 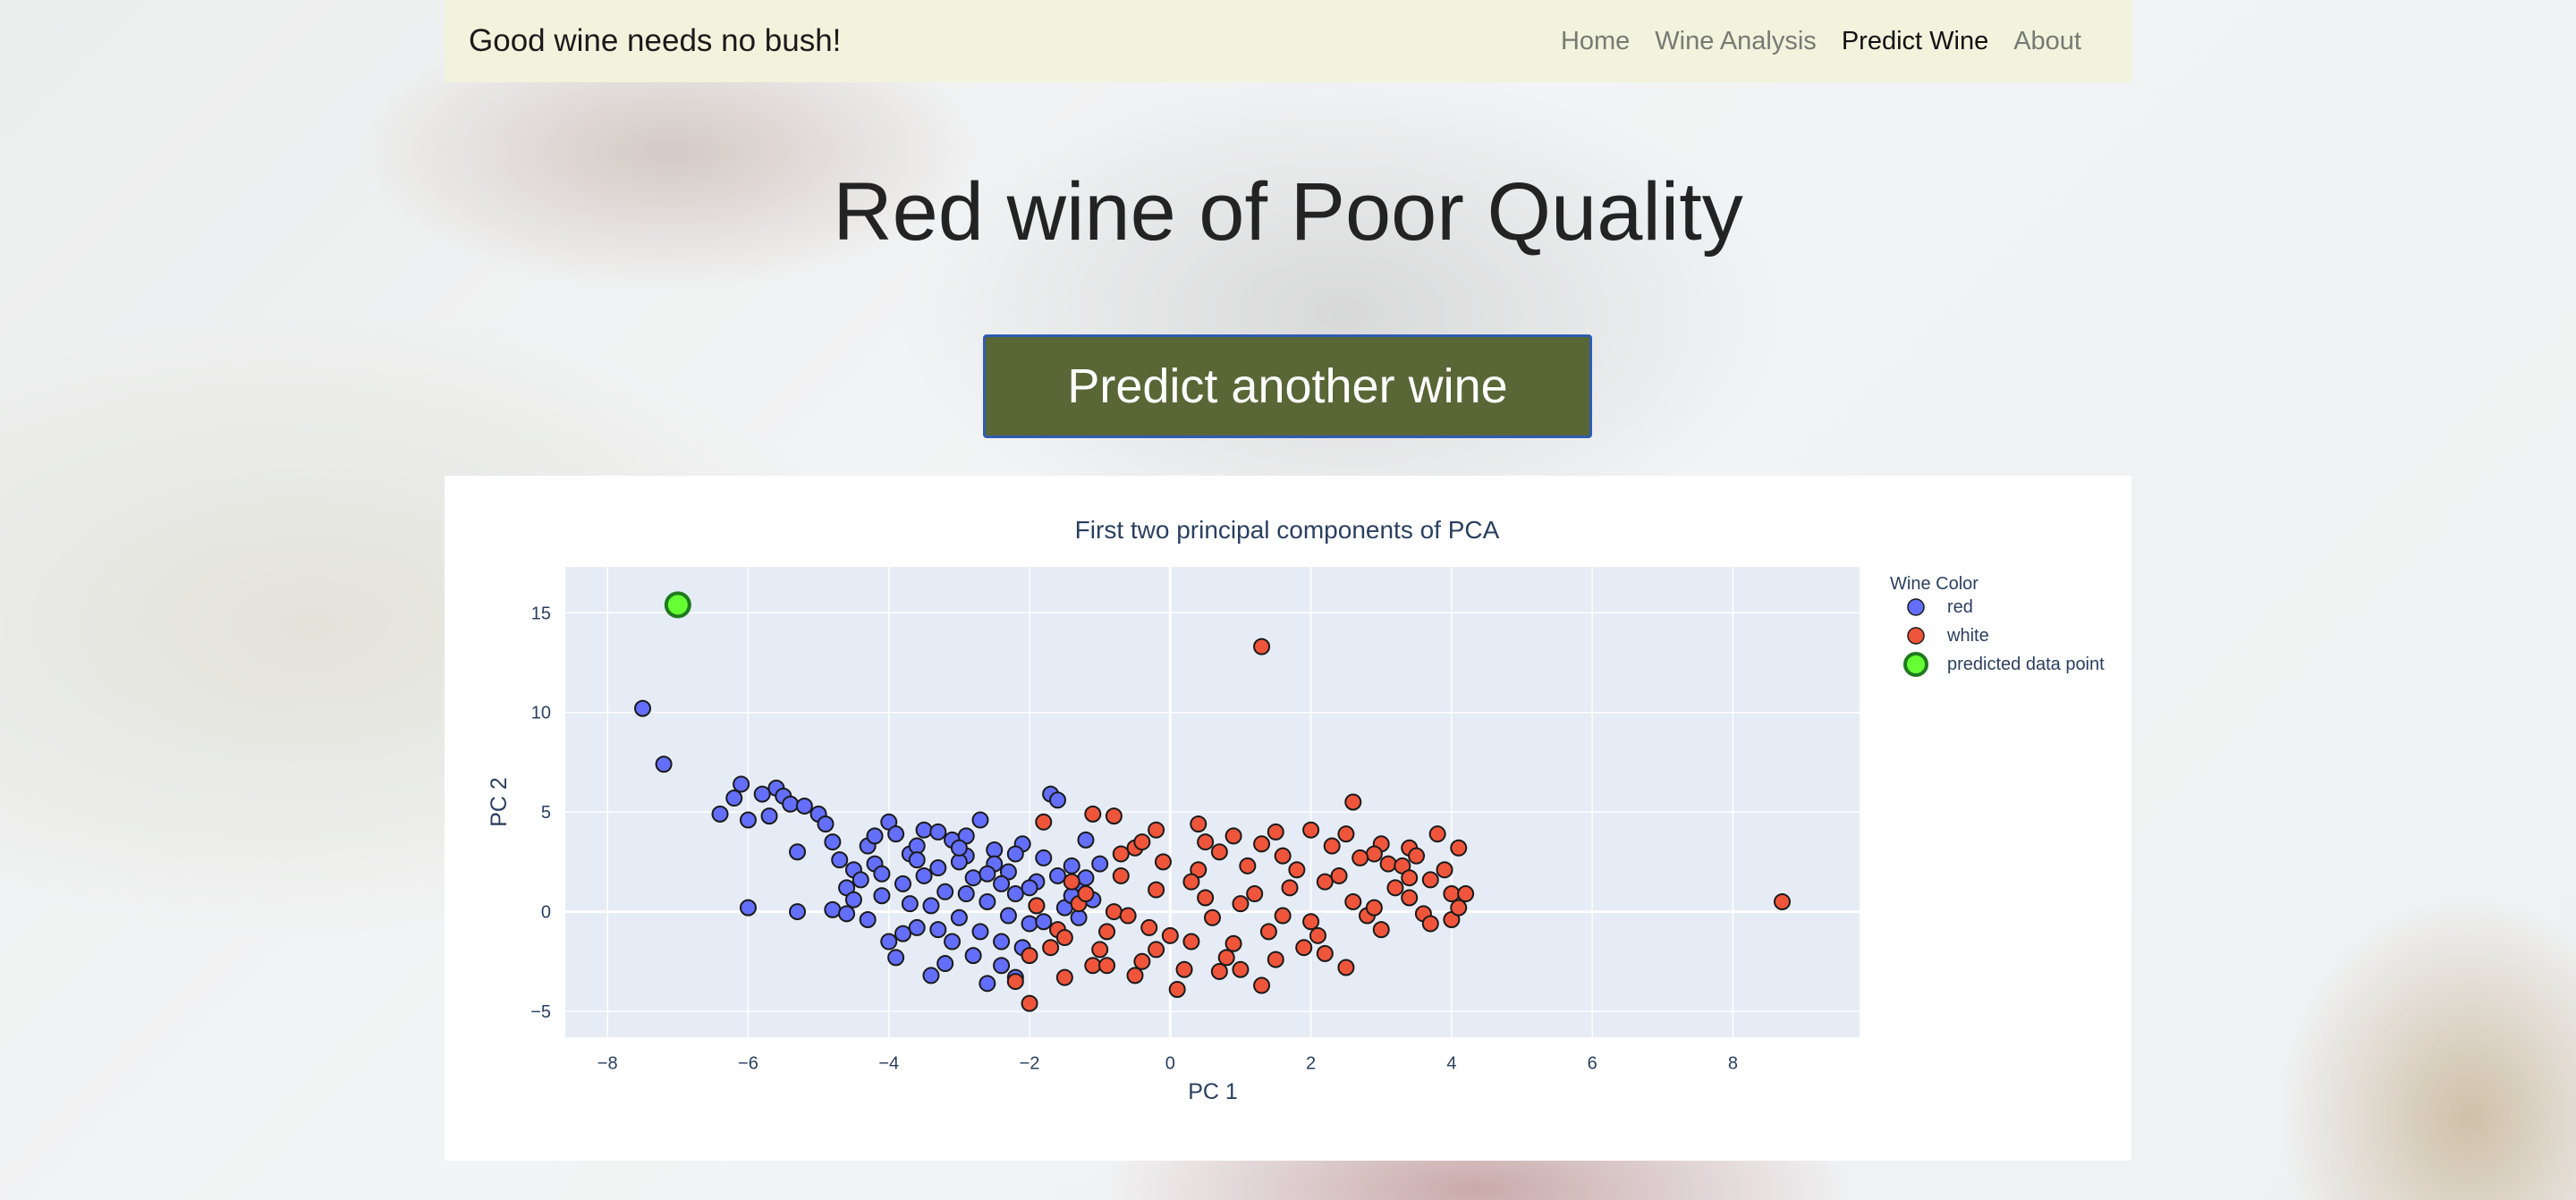 I want to click on predict-another-wine-button: Predict another wine, so click(x=1287, y=386).